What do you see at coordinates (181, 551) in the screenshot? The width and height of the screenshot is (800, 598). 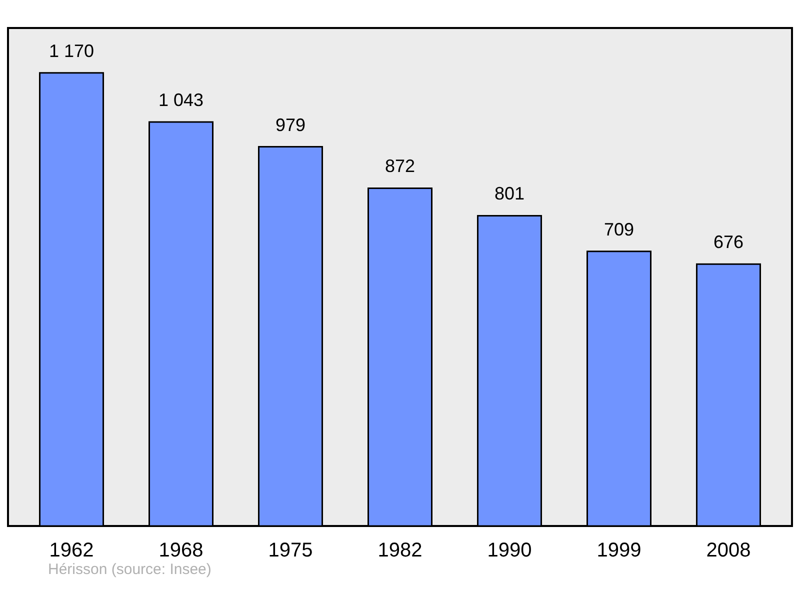 I see `x-tick-label: 1968` at bounding box center [181, 551].